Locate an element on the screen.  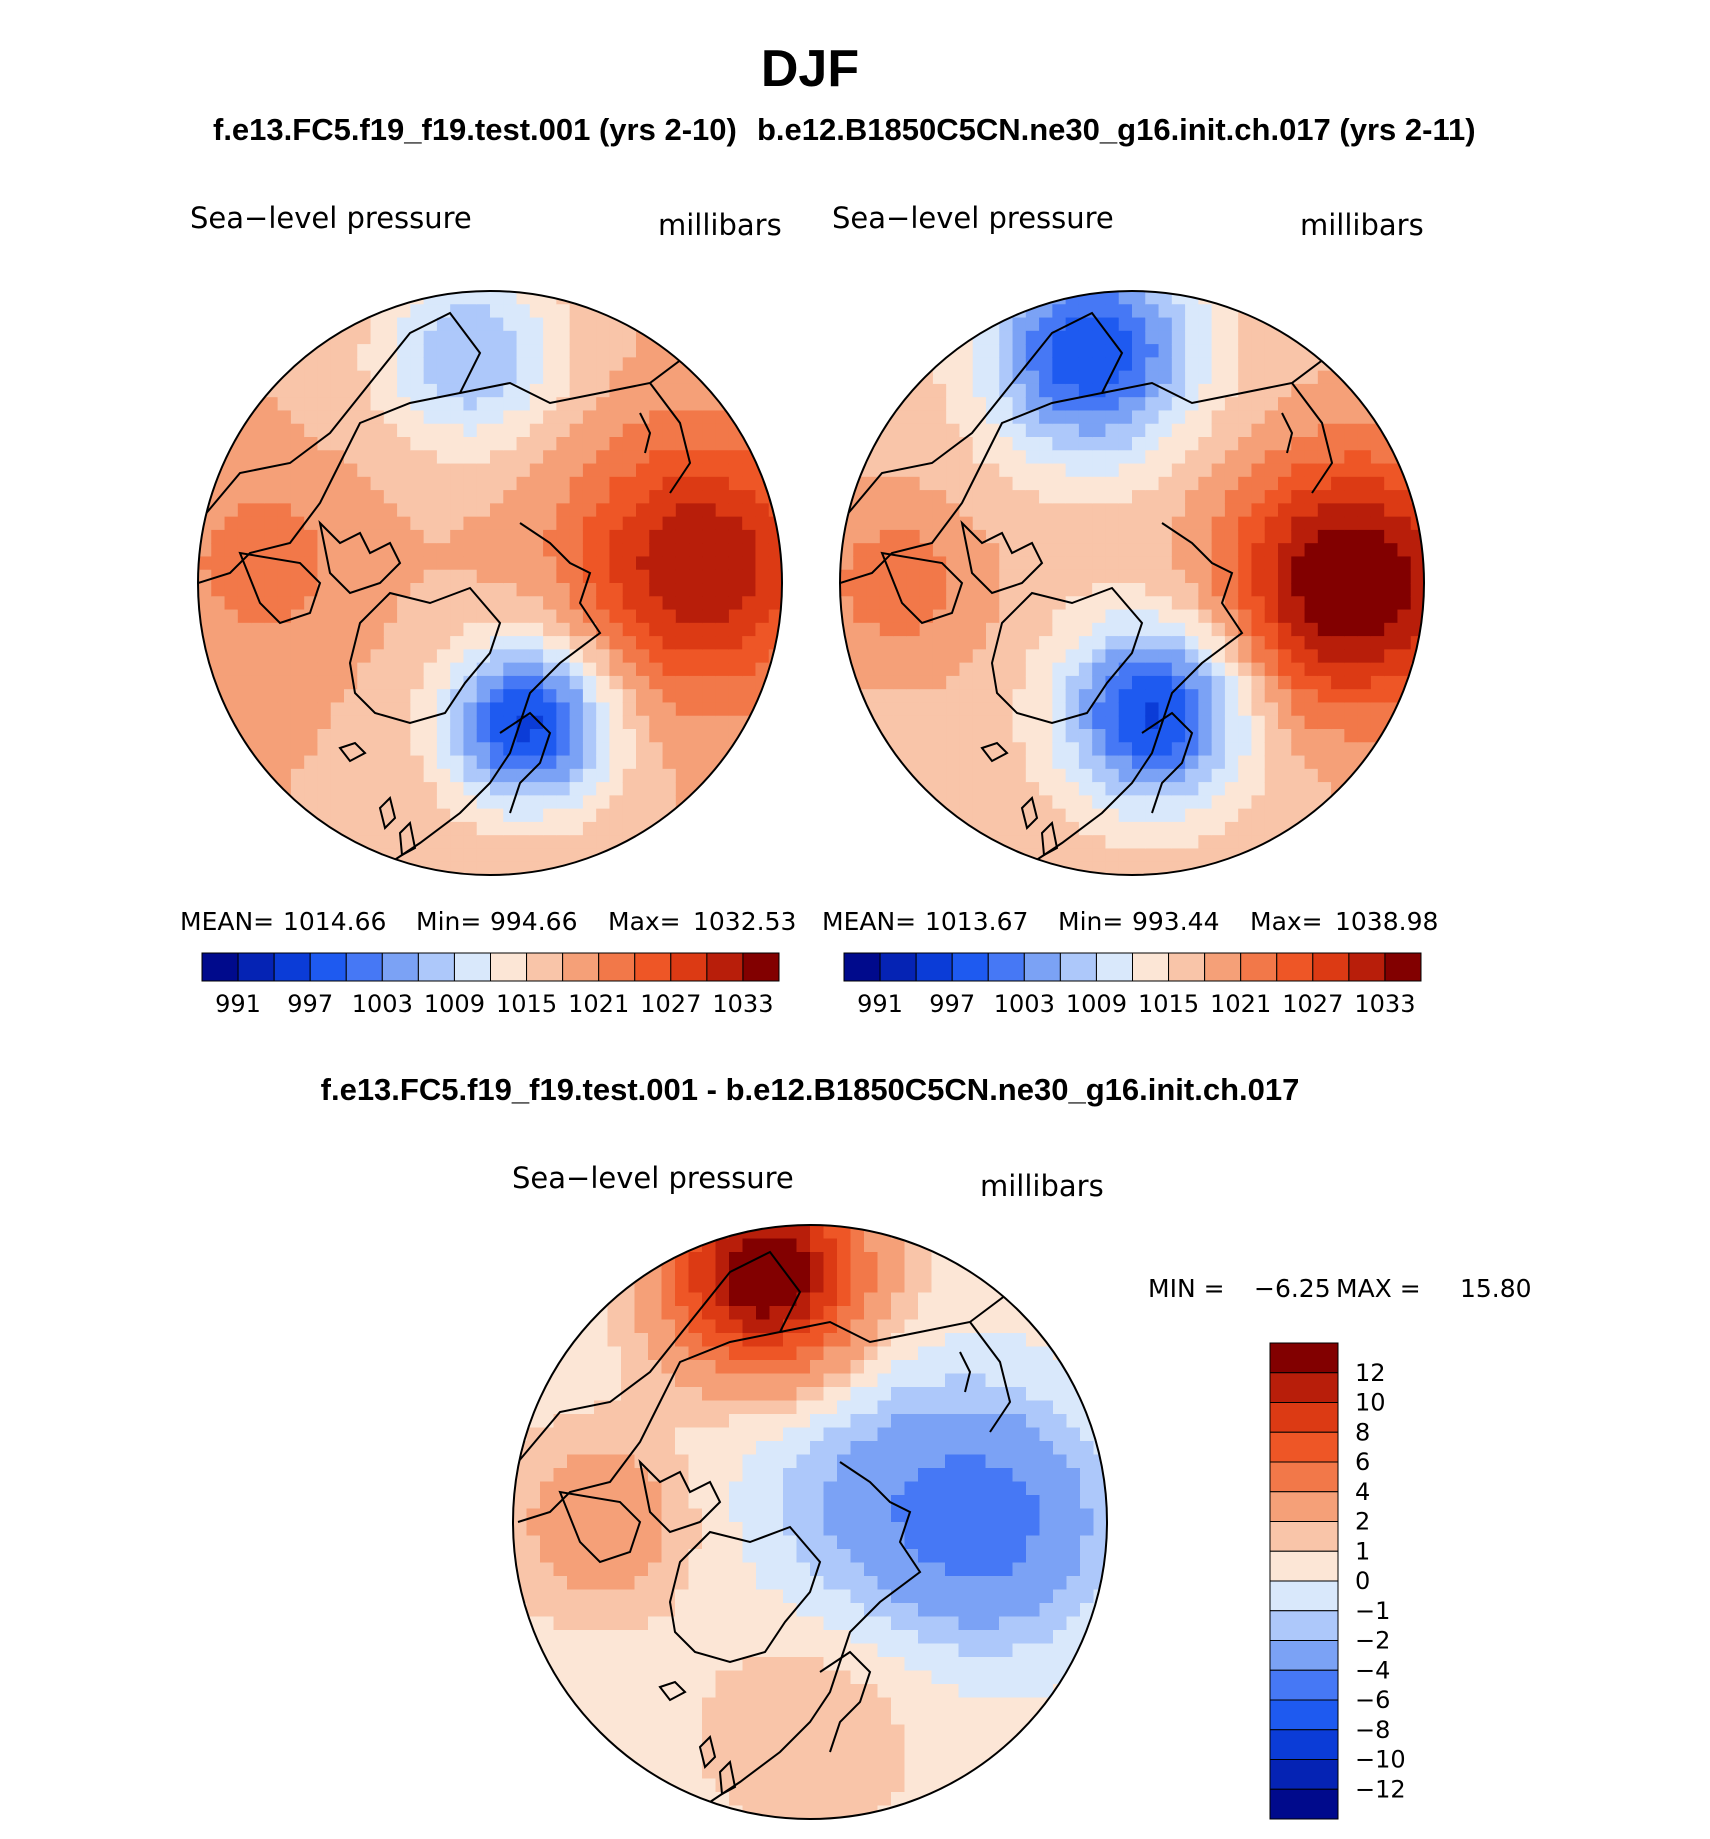
panel-diff-coast-sakhalin is located at coordinates (965, 1372).